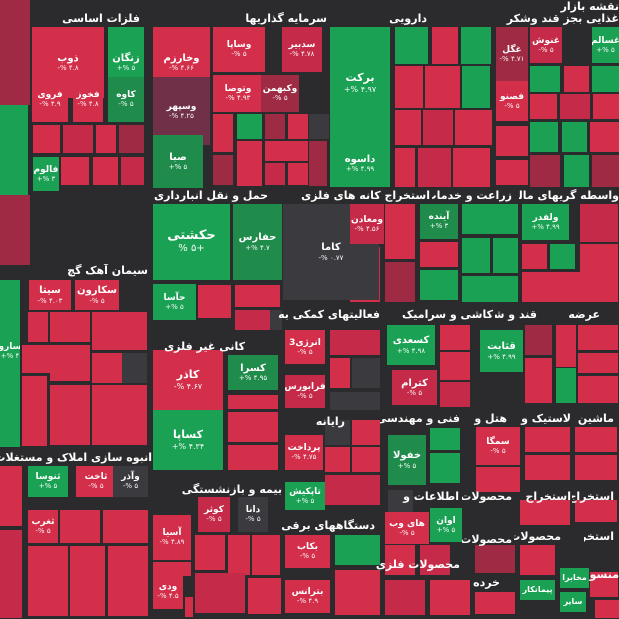 The image size is (619, 619). I want to click on stock-tile: سیتا ۴.۰۳ %-, so click(50, 295).